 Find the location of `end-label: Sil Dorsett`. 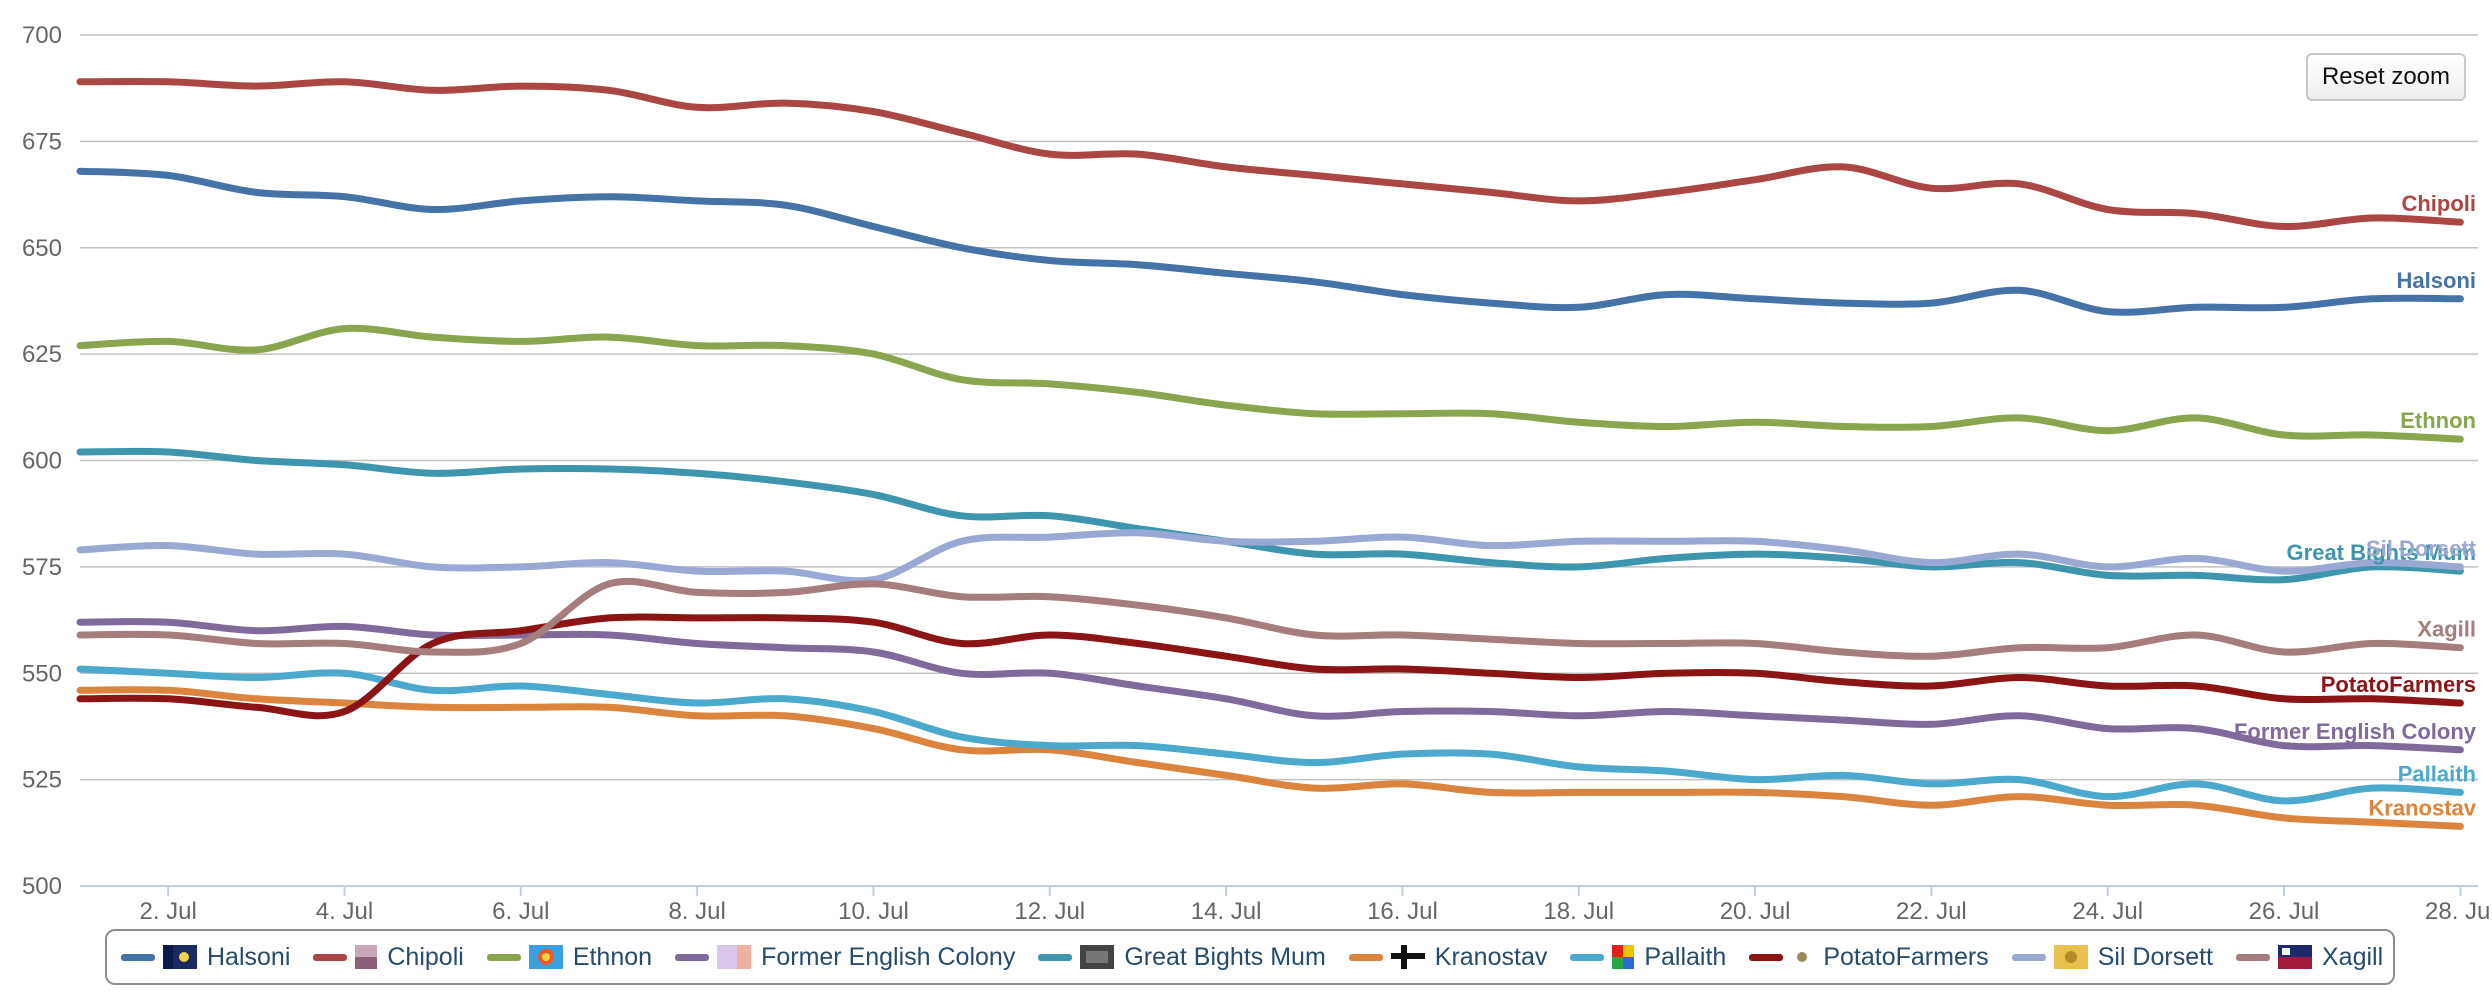

end-label: Sil Dorsett is located at coordinates (2421, 548).